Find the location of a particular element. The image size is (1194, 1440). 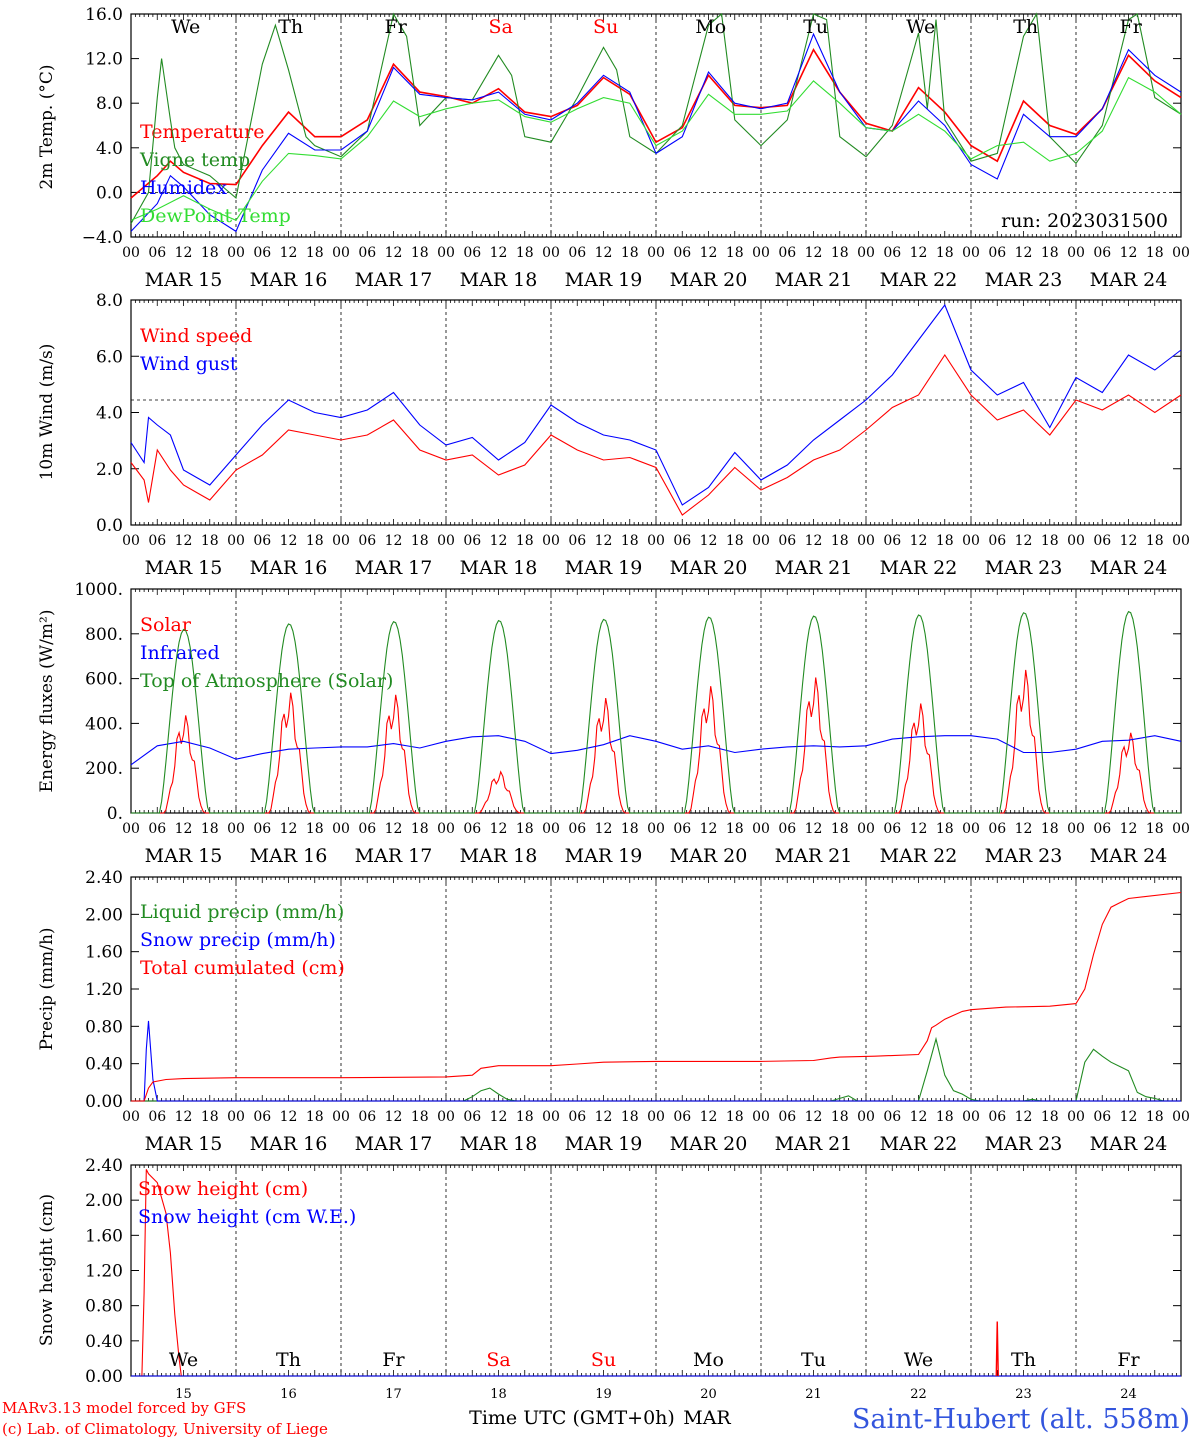

legend-entry: Liquid precip (mm/h) is located at coordinates (242, 912).